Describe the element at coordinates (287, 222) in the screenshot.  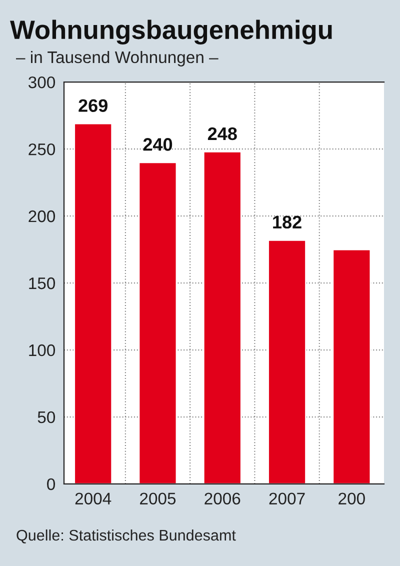
I see `data-label: 182` at that location.